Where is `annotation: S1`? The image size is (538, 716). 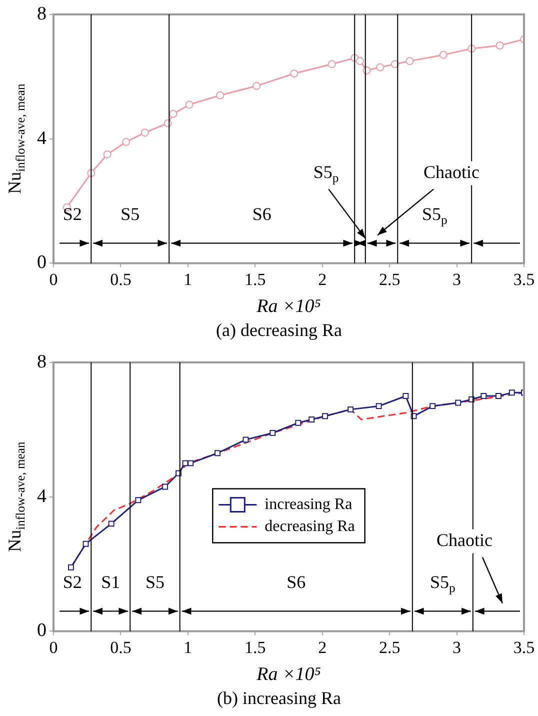
annotation: S1 is located at coordinates (110, 582).